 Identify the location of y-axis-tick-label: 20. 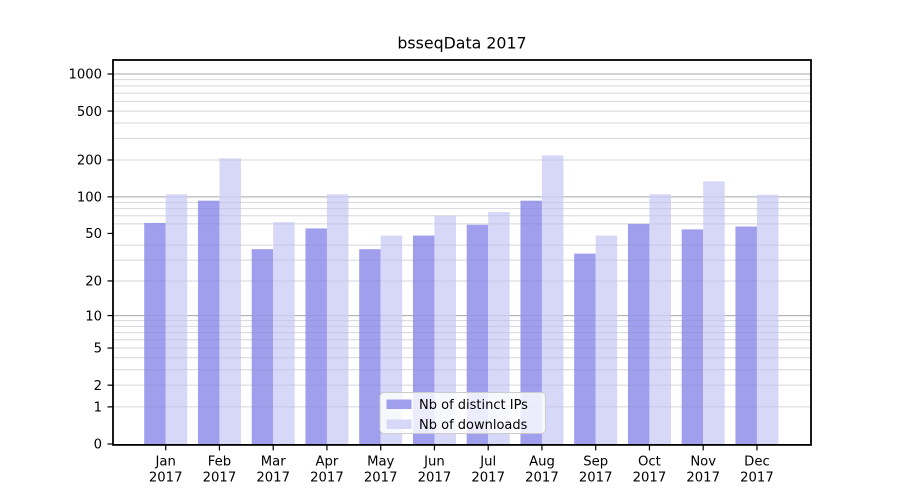
(93, 282).